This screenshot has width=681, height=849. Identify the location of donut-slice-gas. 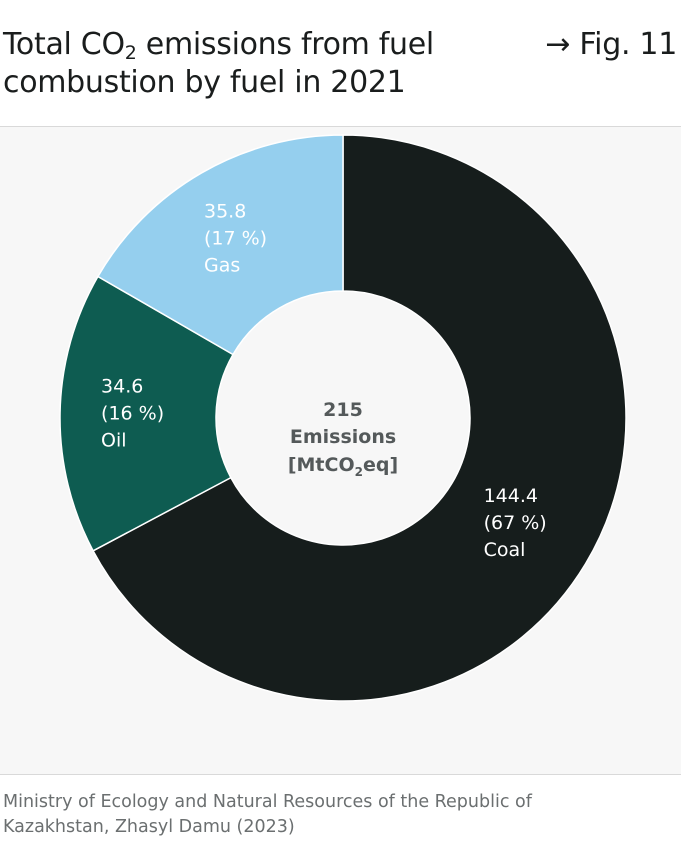
(220, 245).